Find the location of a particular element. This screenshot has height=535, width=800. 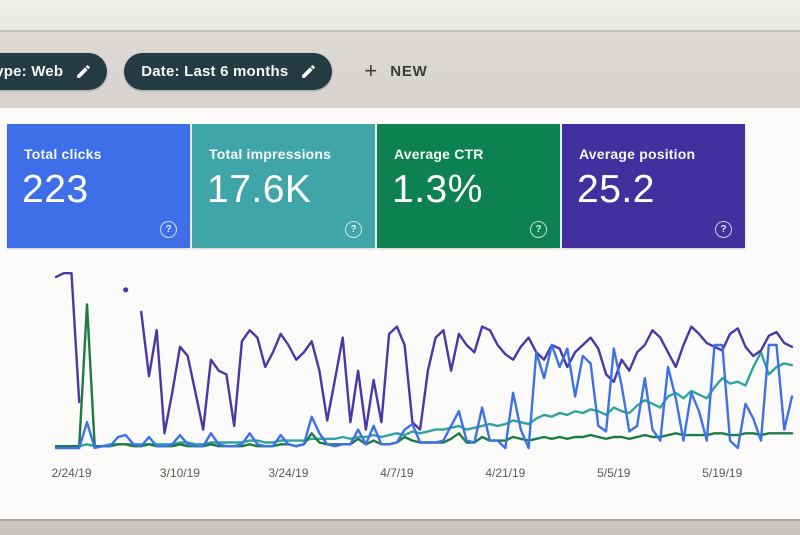

new-filter-button: + NEW is located at coordinates (395, 71).